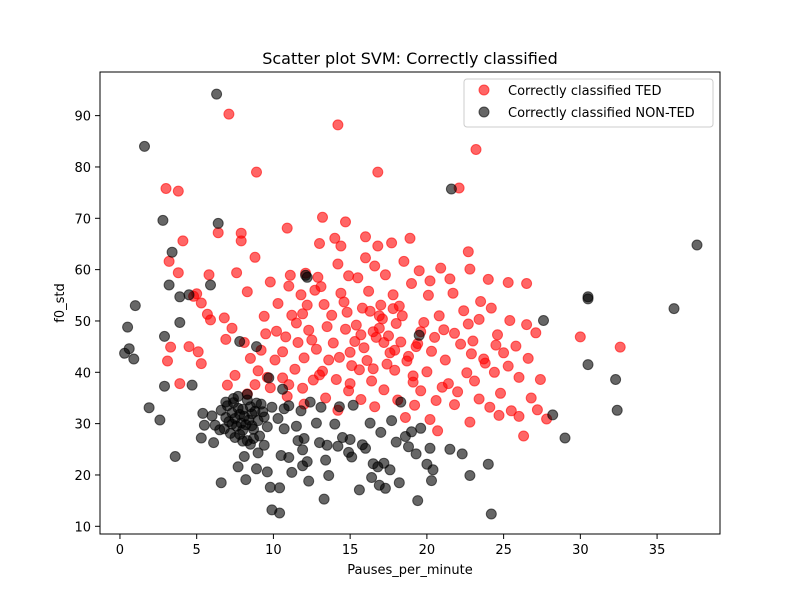 The width and height of the screenshot is (800, 600). I want to click on y-tick-label-70: 70, so click(82, 219).